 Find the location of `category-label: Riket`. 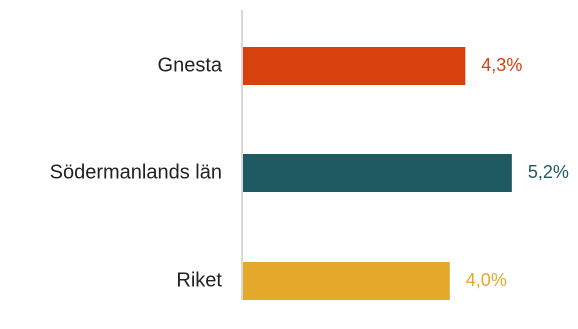

category-label: Riket is located at coordinates (199, 280).